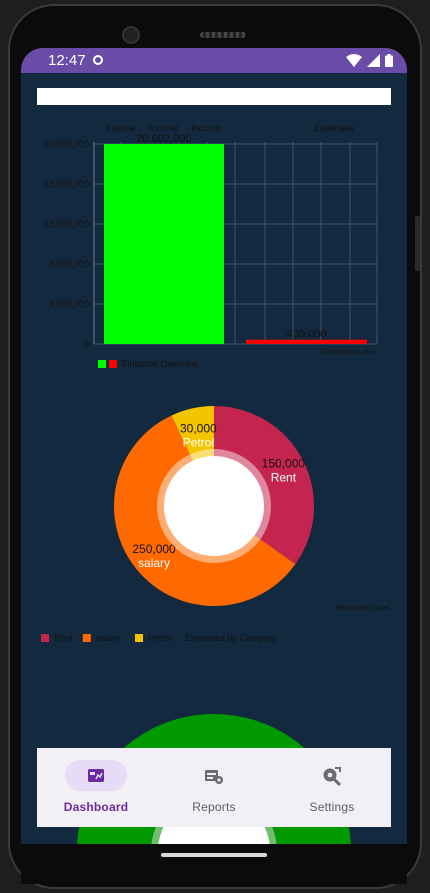 The height and width of the screenshot is (893, 430). What do you see at coordinates (306, 341) in the screenshot?
I see `bar-expenses` at bounding box center [306, 341].